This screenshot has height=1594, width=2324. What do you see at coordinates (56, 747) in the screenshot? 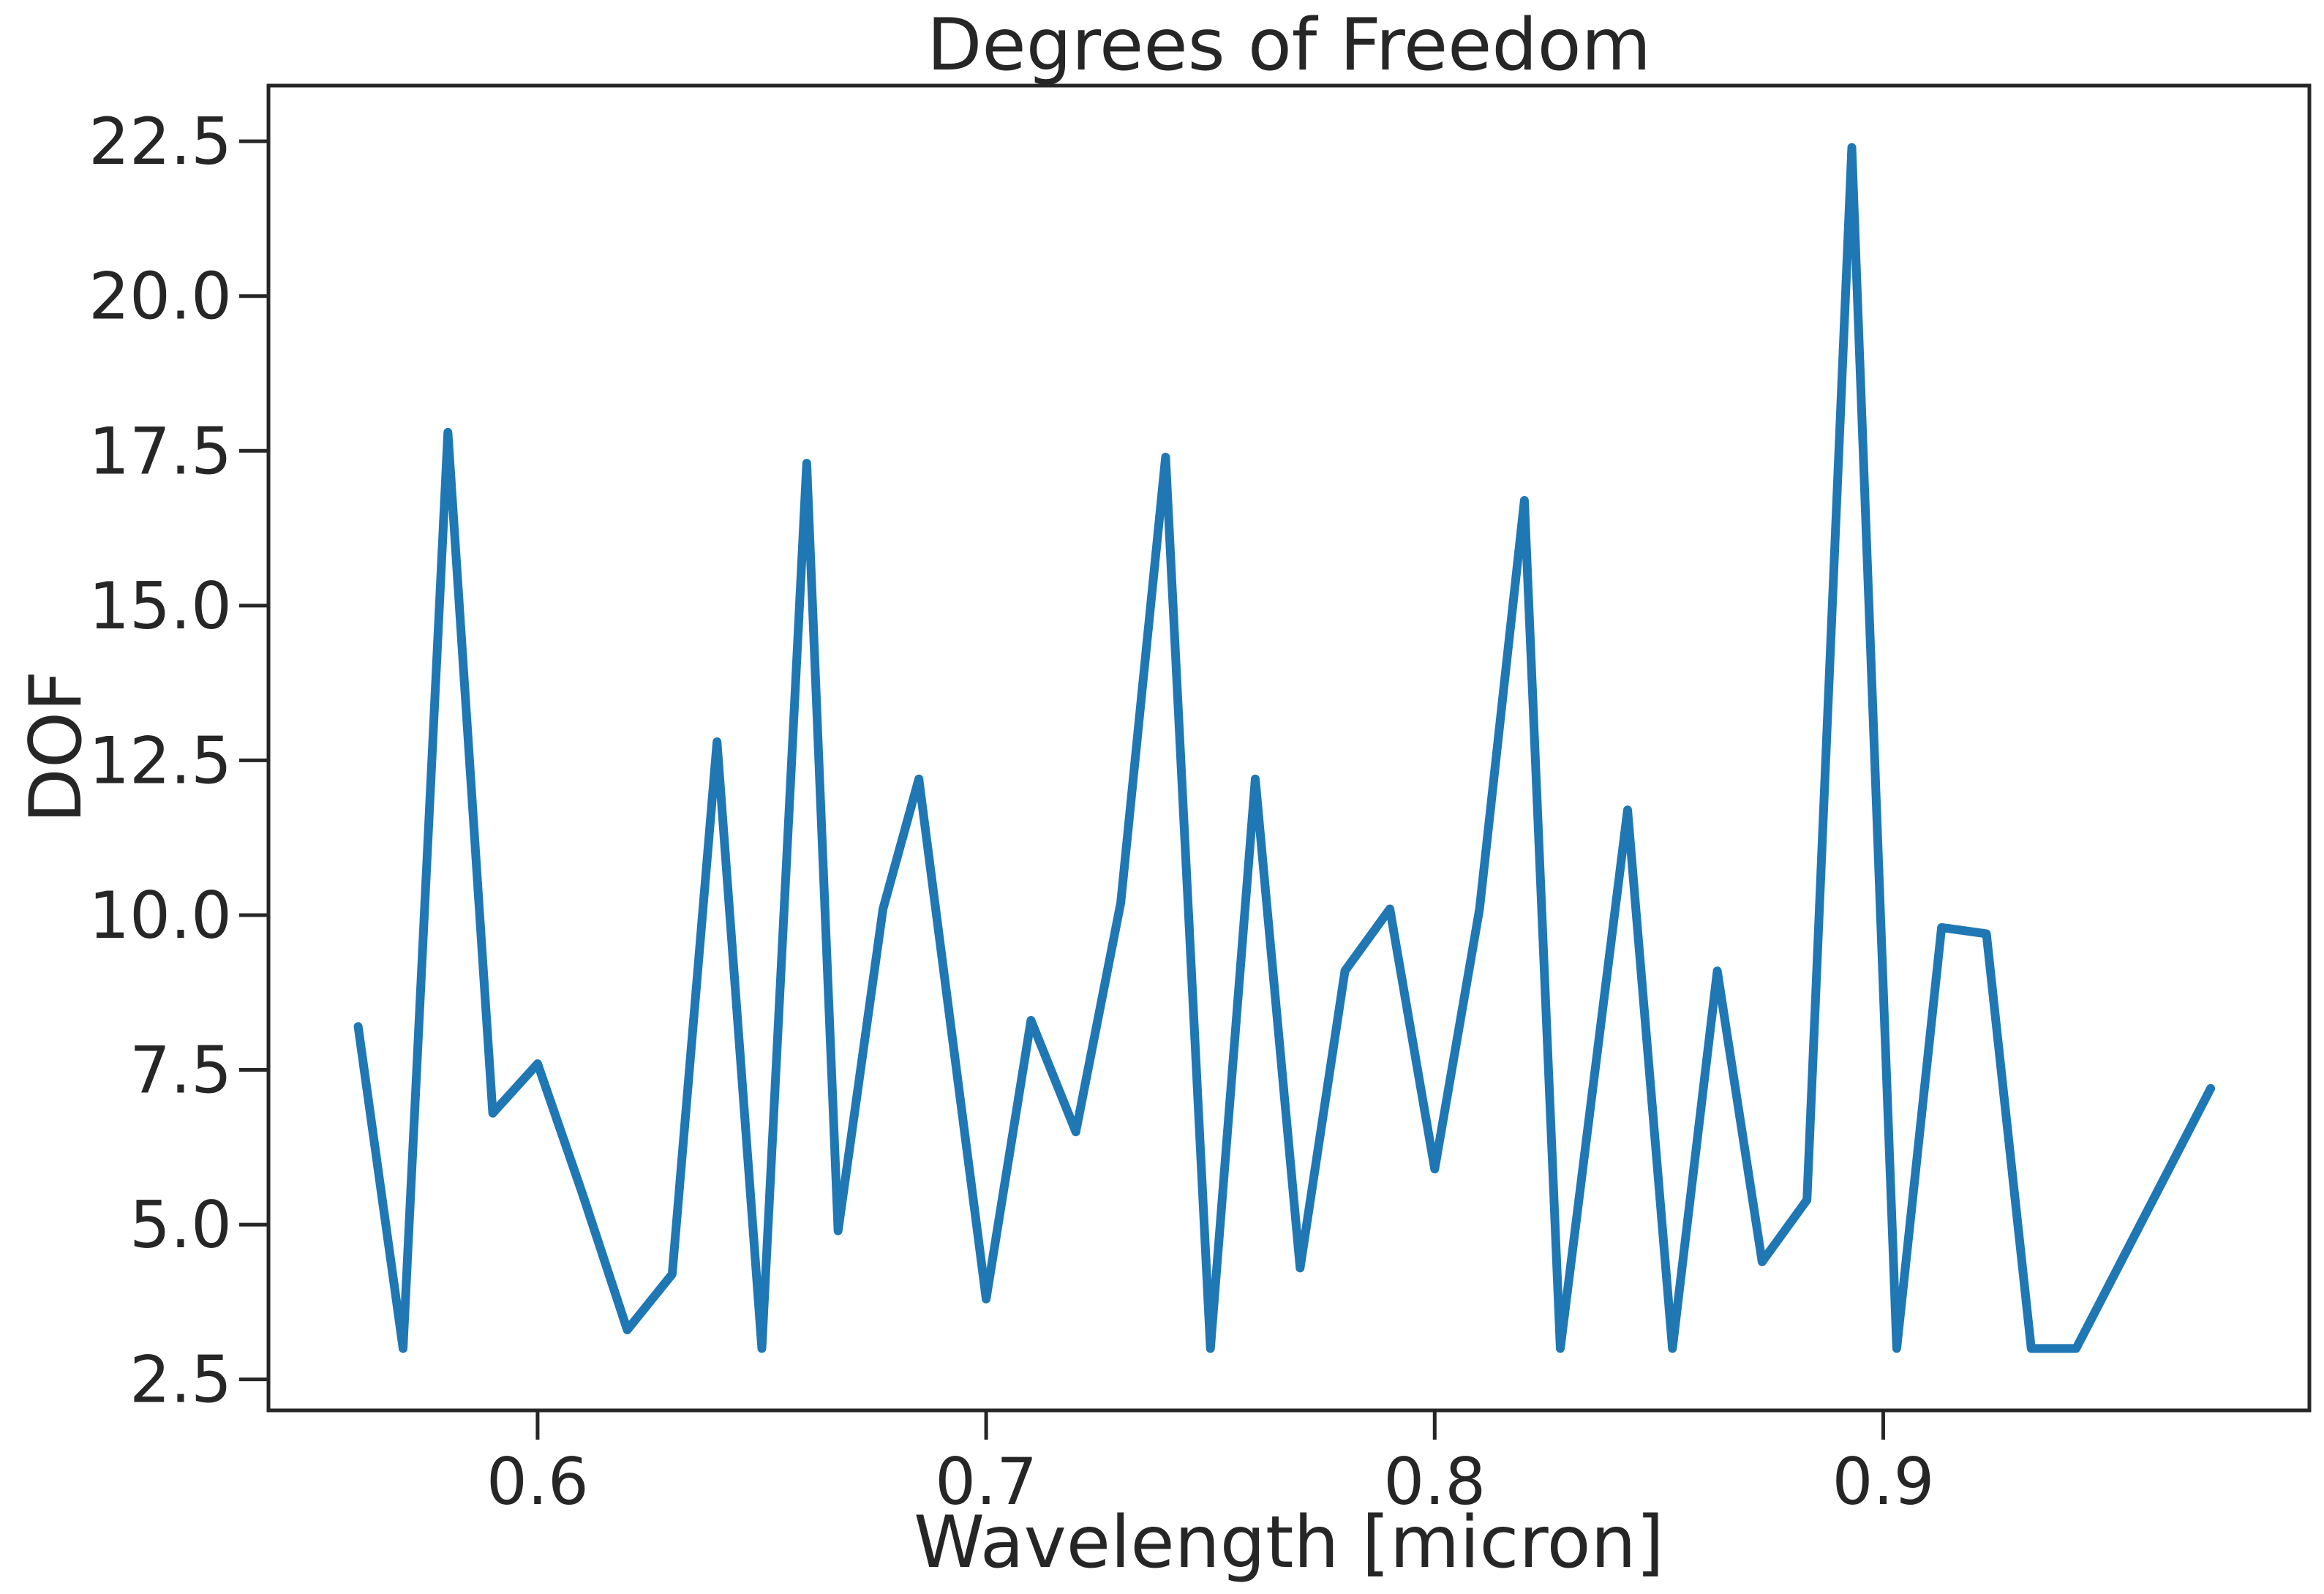
I see `y-axis-label: DOF` at bounding box center [56, 747].